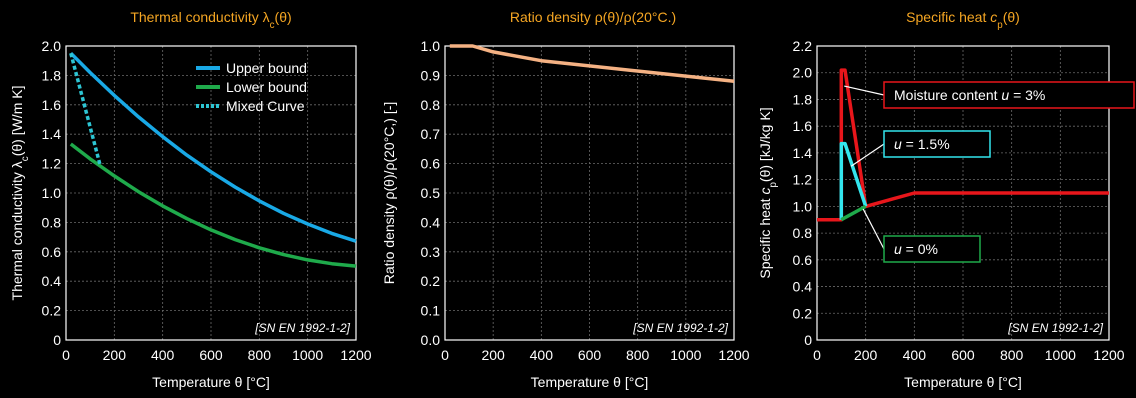 Image resolution: width=1136 pixels, height=398 pixels. What do you see at coordinates (922, 144) in the screenshot?
I see `annotation-label: u = 1.5%` at bounding box center [922, 144].